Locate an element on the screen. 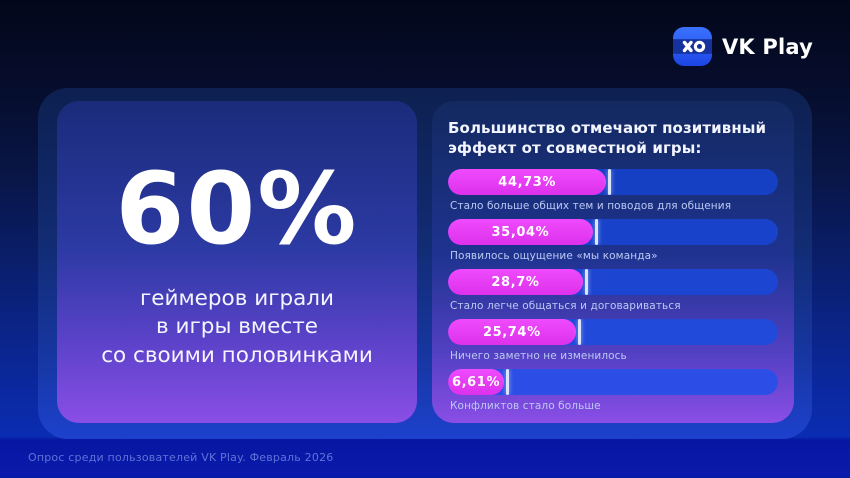  stat-caption-line-3: со своими половинками is located at coordinates (237, 355).